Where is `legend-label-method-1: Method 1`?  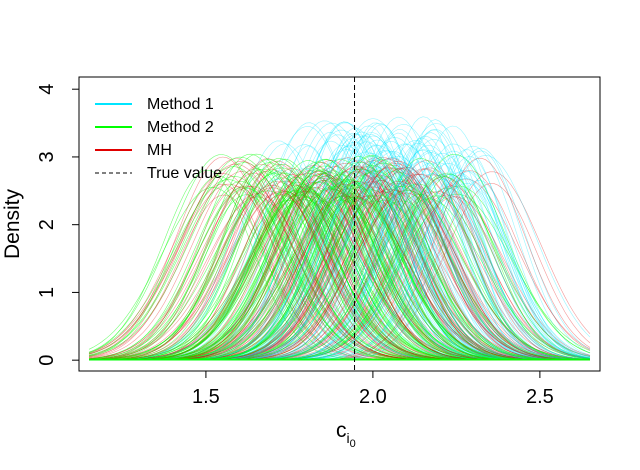
legend-label-method-1: Method 1 is located at coordinates (180, 104).